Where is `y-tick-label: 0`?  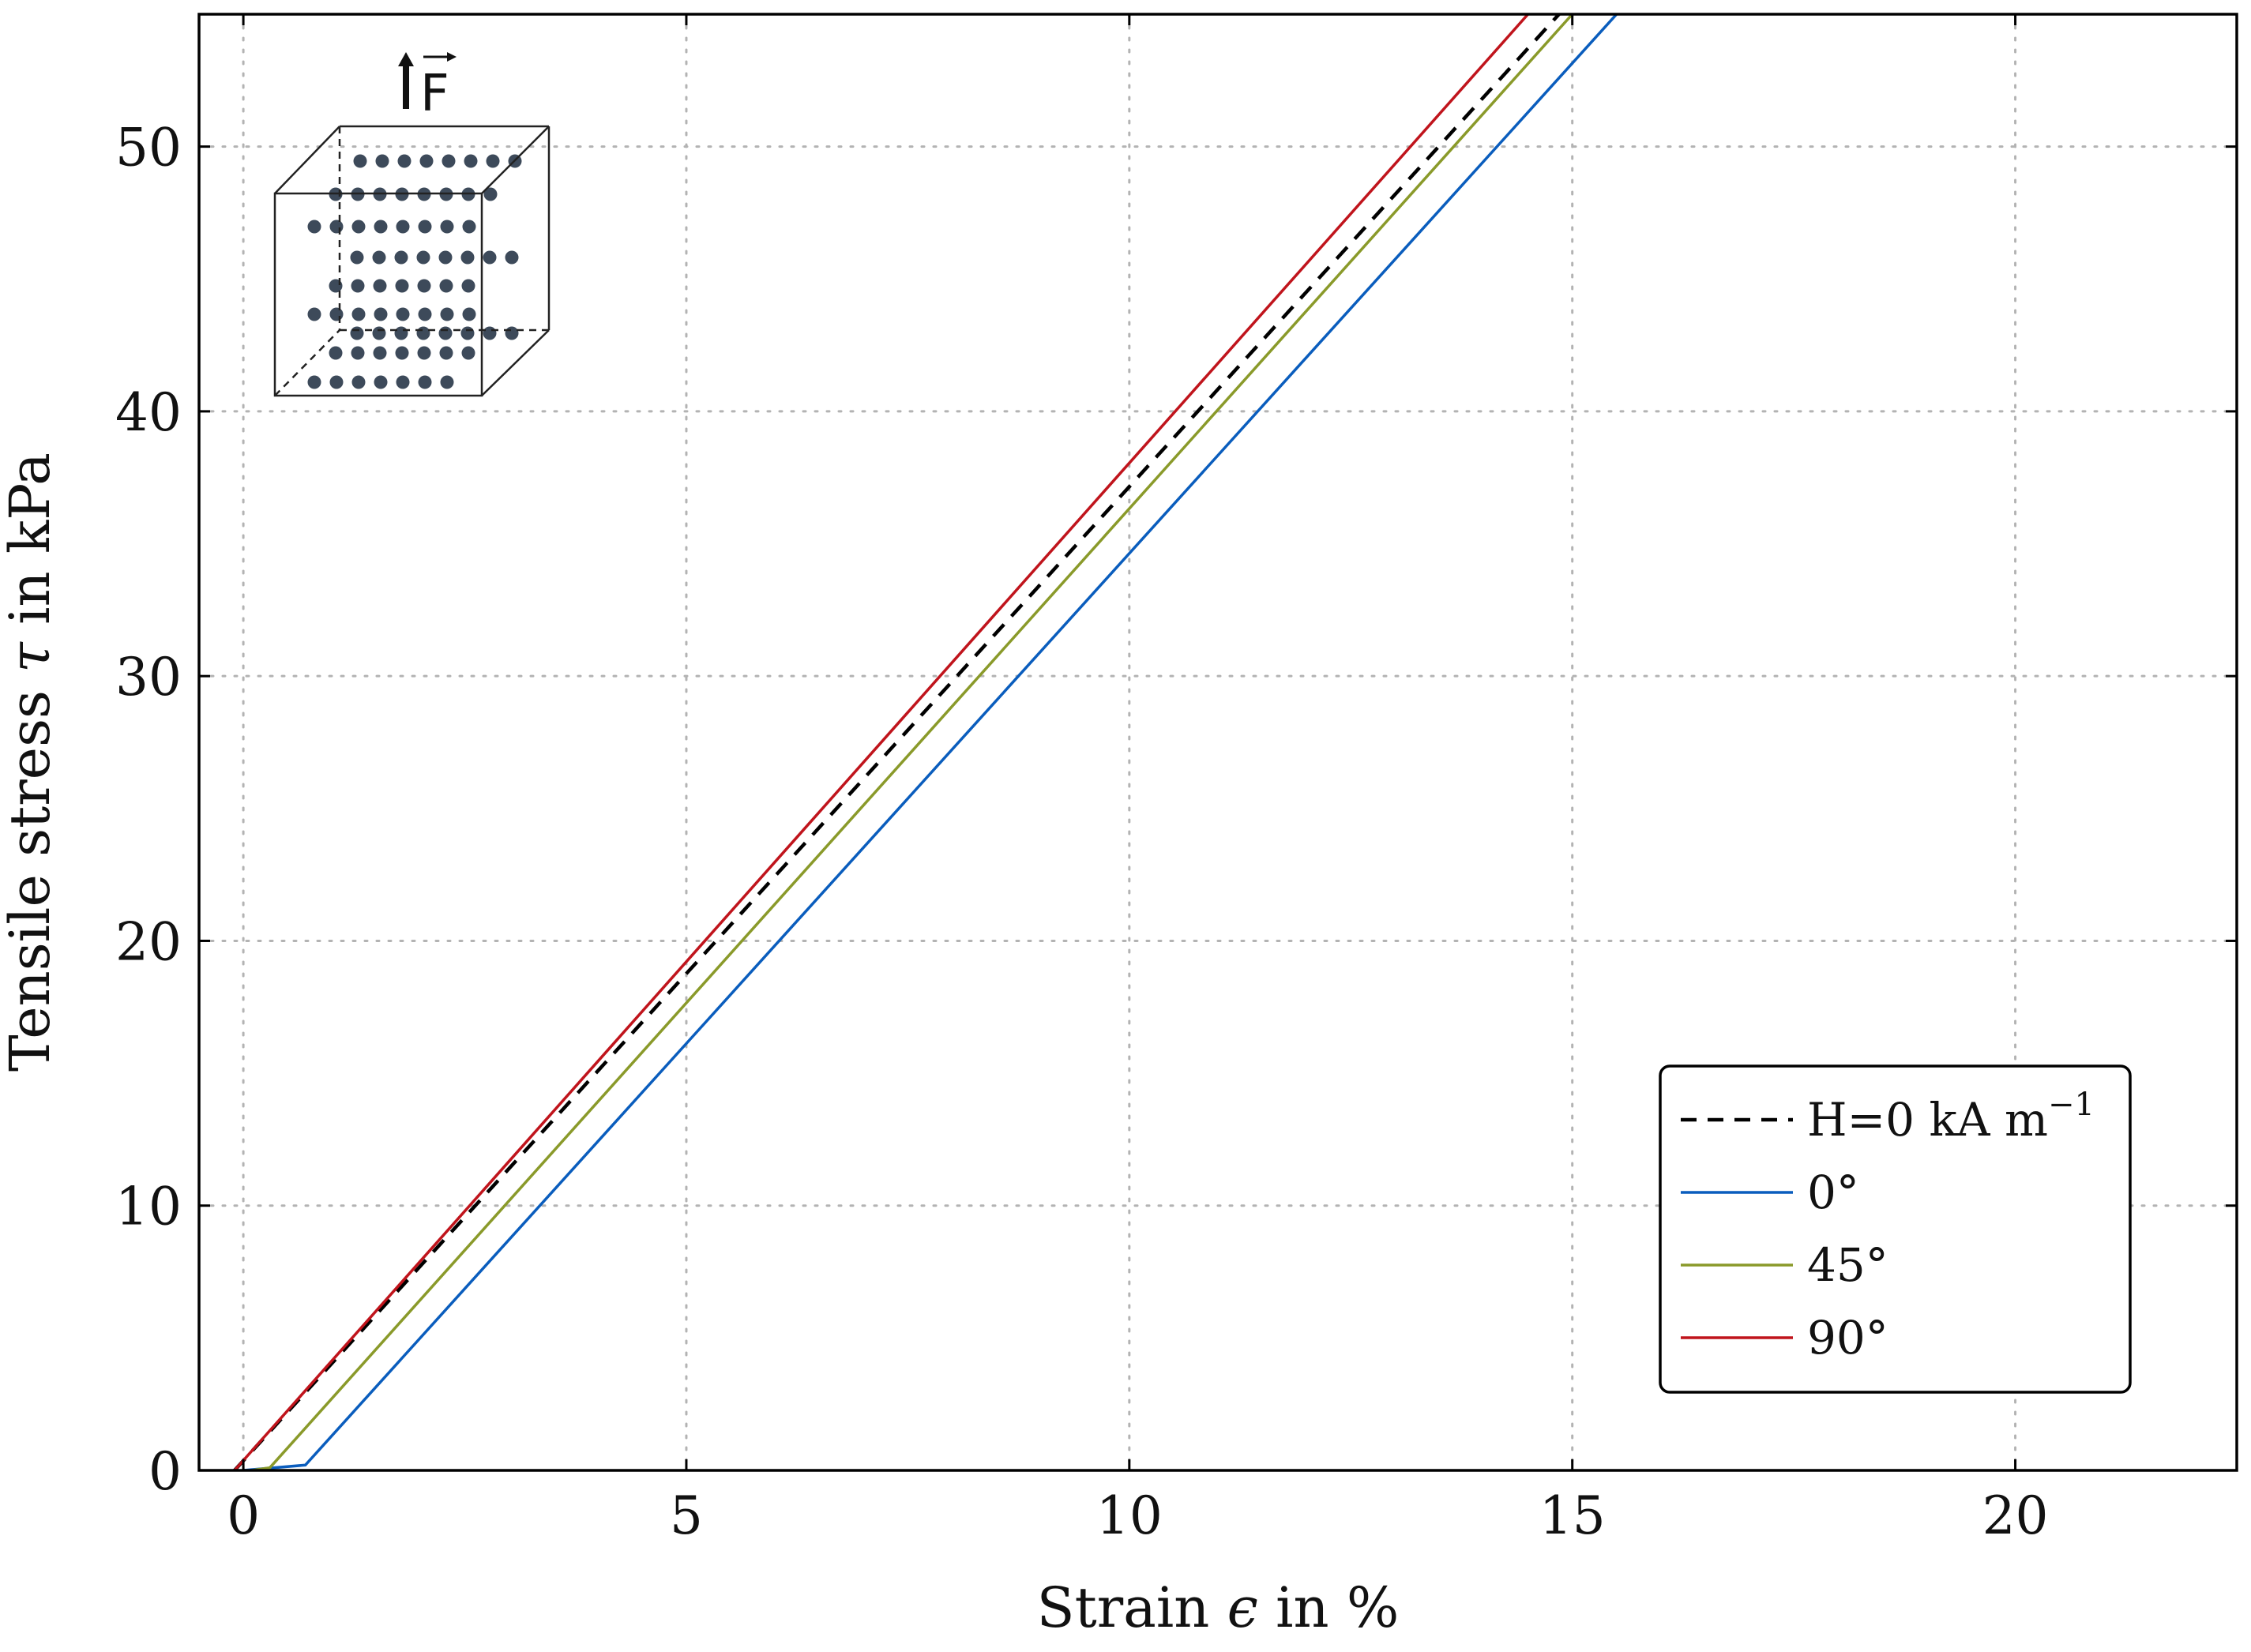 y-tick-label: 0 is located at coordinates (165, 1471).